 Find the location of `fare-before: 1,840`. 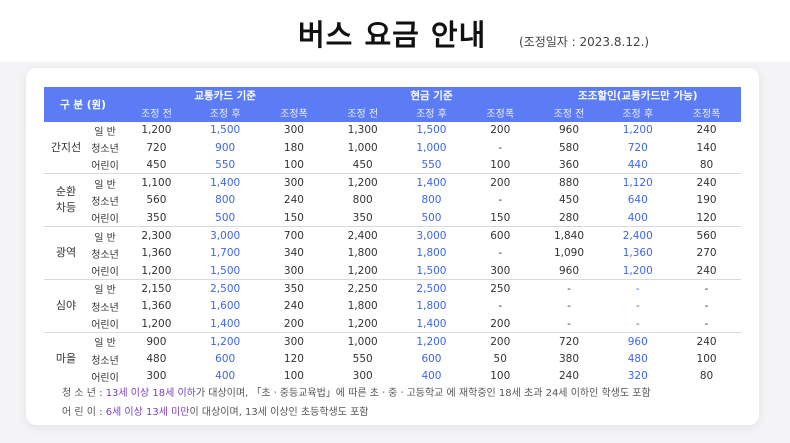

fare-before: 1,840 is located at coordinates (569, 235).